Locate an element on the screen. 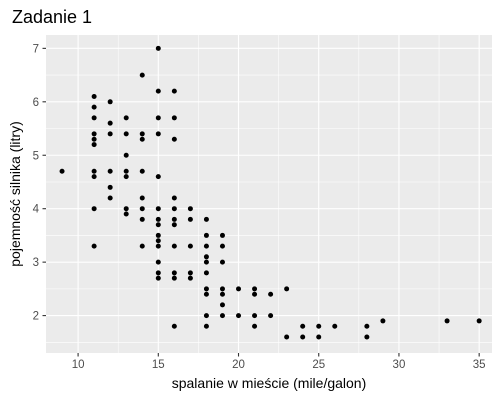 The image size is (500, 400). x-tick-label: 35 is located at coordinates (479, 365).